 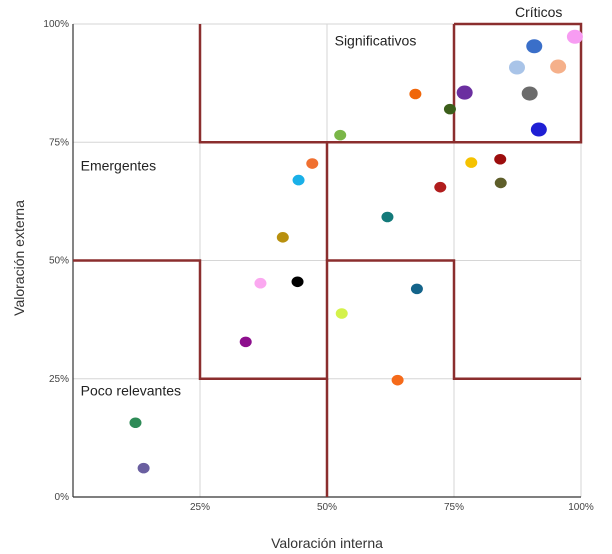 What do you see at coordinates (118, 166) in the screenshot?
I see `zone-label: Emergentes` at bounding box center [118, 166].